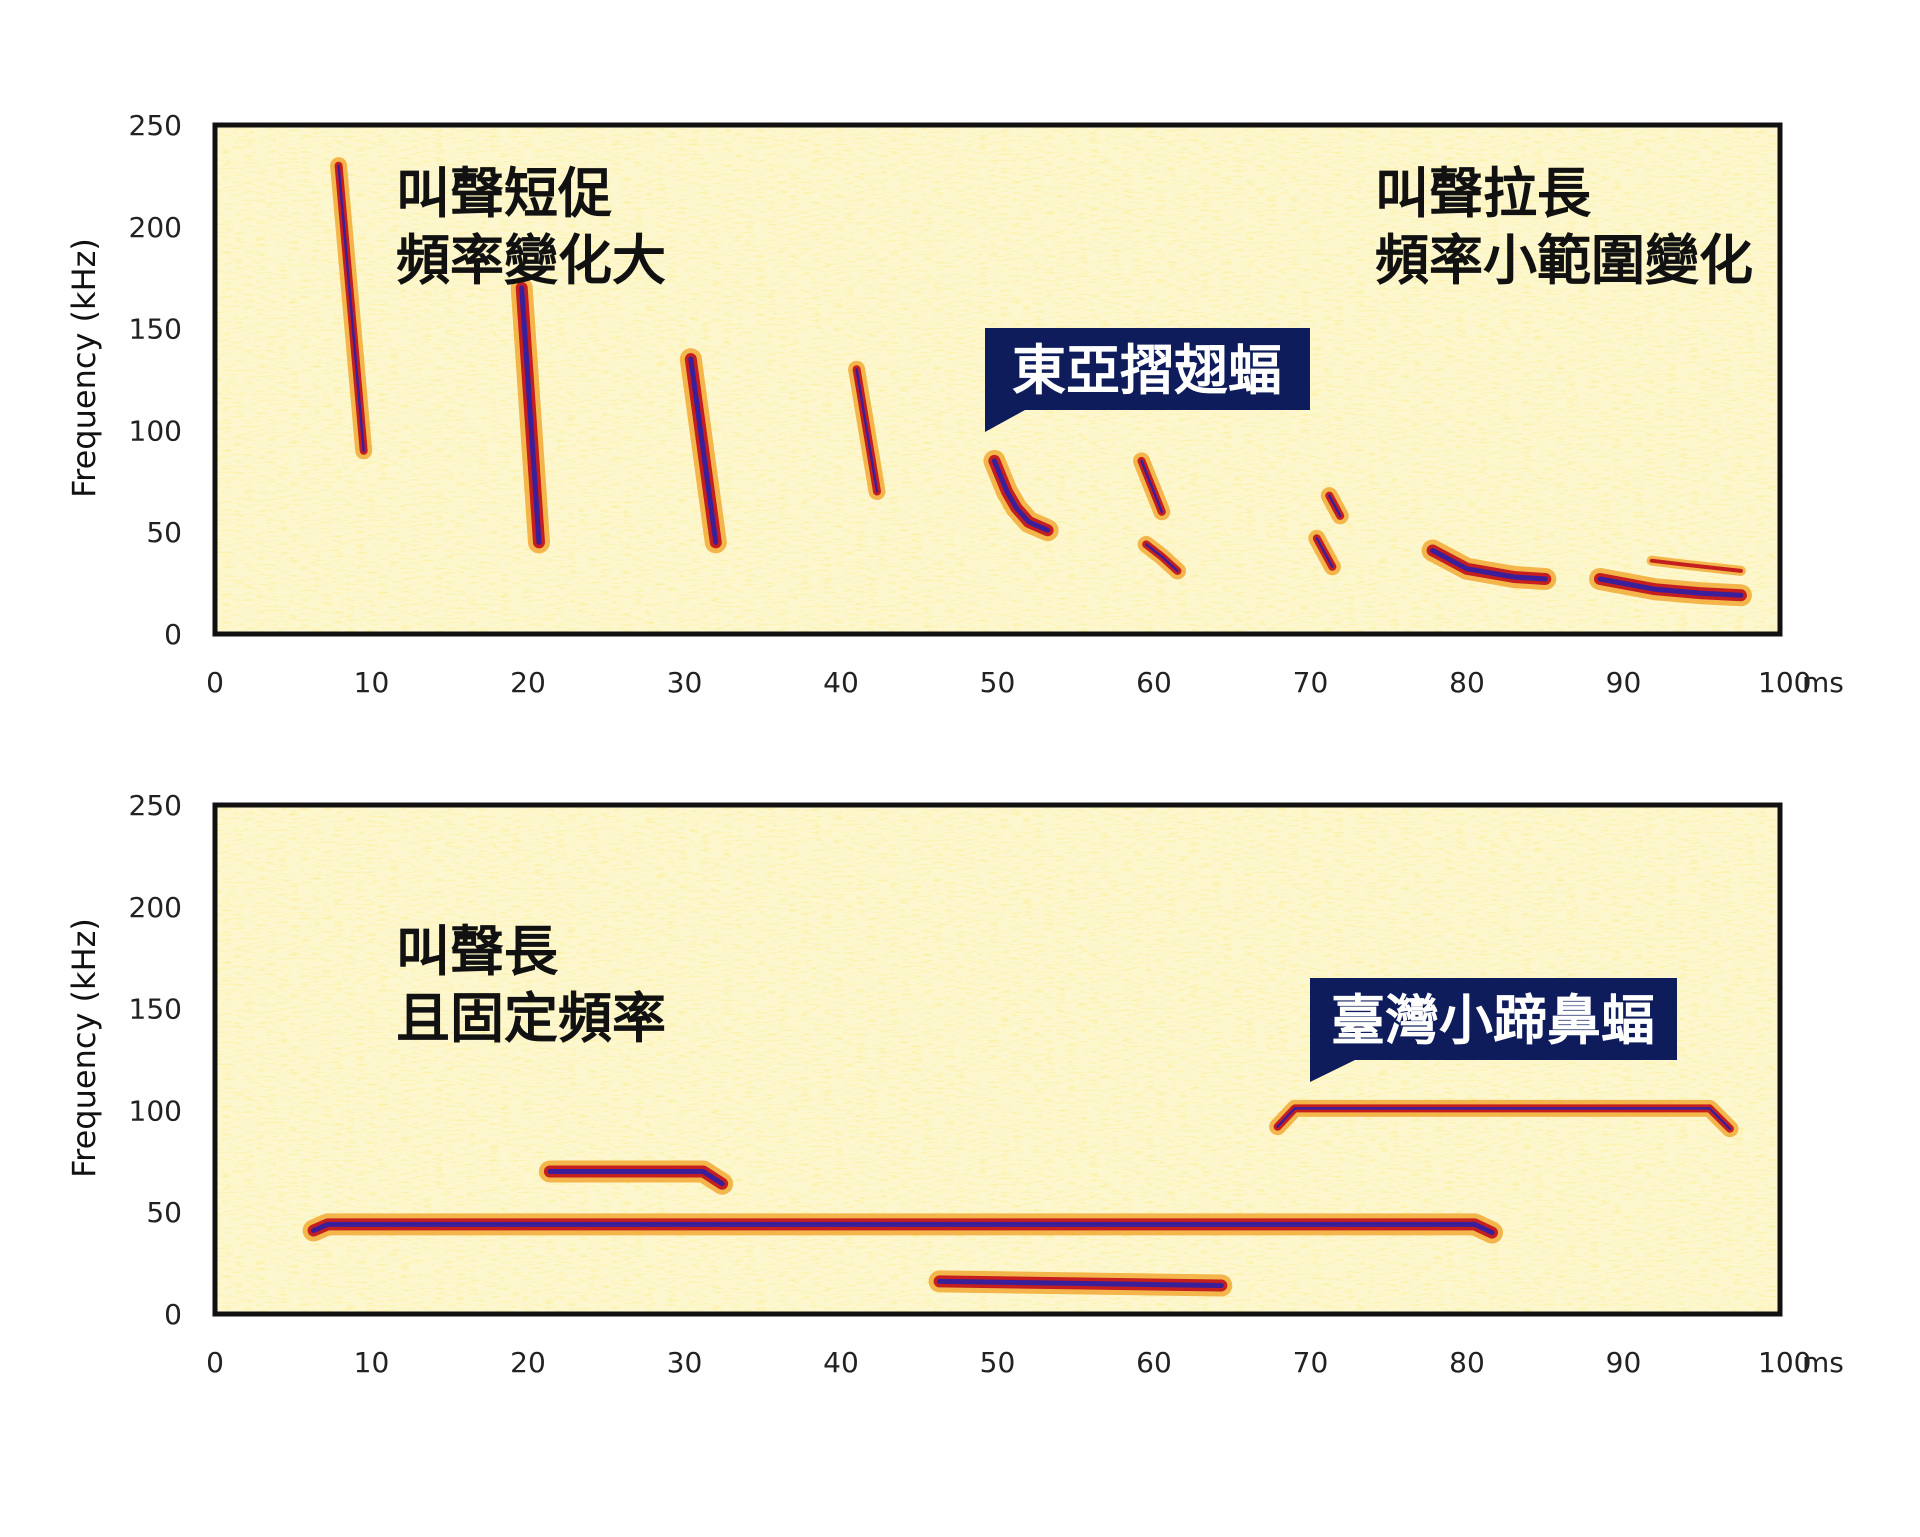  I want to click on callout-box-bottom, so click(1493, 1030).